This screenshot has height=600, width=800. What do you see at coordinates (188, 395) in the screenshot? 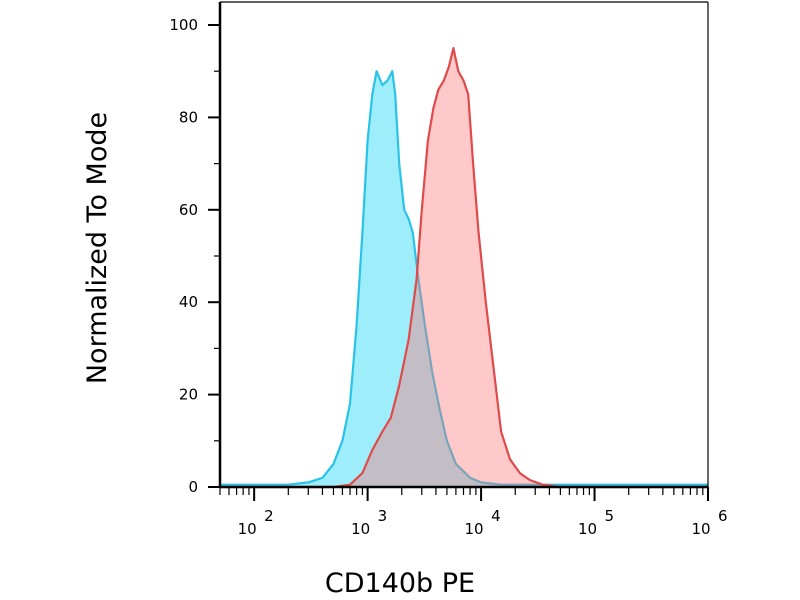
I see `y-tick-label: 20` at bounding box center [188, 395].